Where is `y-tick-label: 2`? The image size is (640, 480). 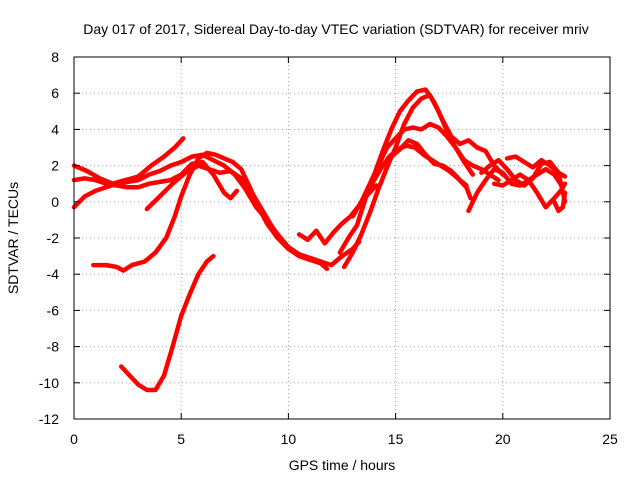 y-tick-label: 2 is located at coordinates (55, 166).